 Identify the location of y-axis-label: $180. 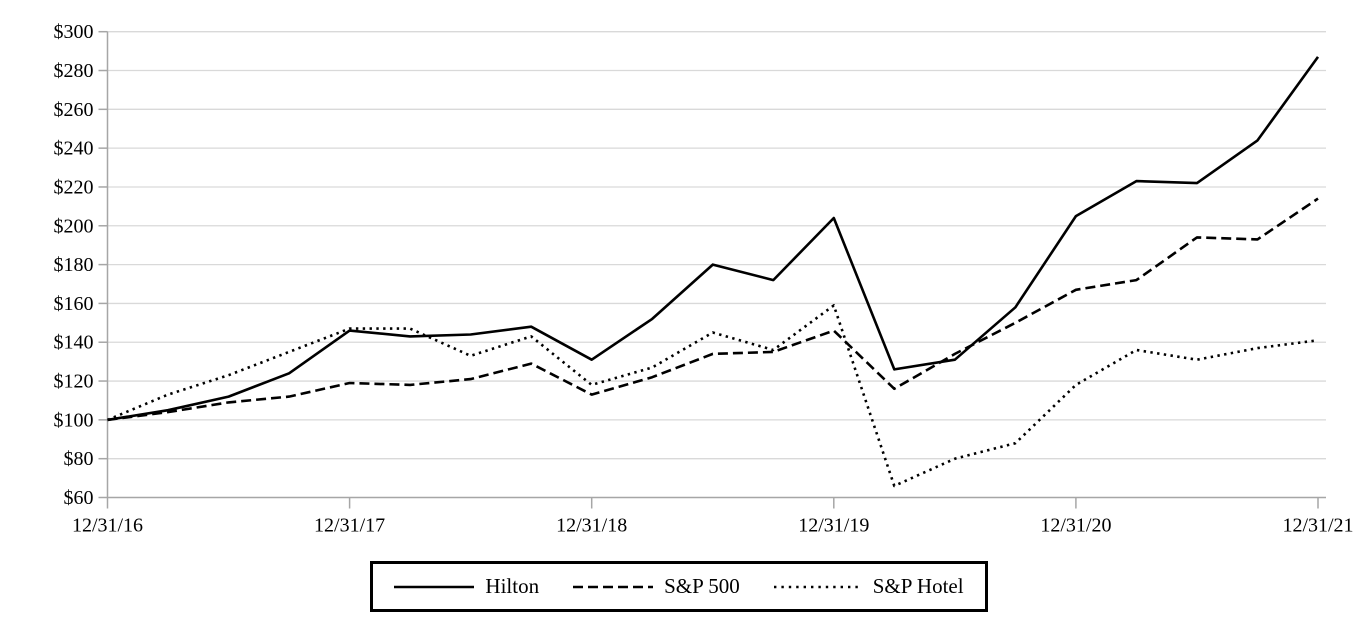
(74, 265).